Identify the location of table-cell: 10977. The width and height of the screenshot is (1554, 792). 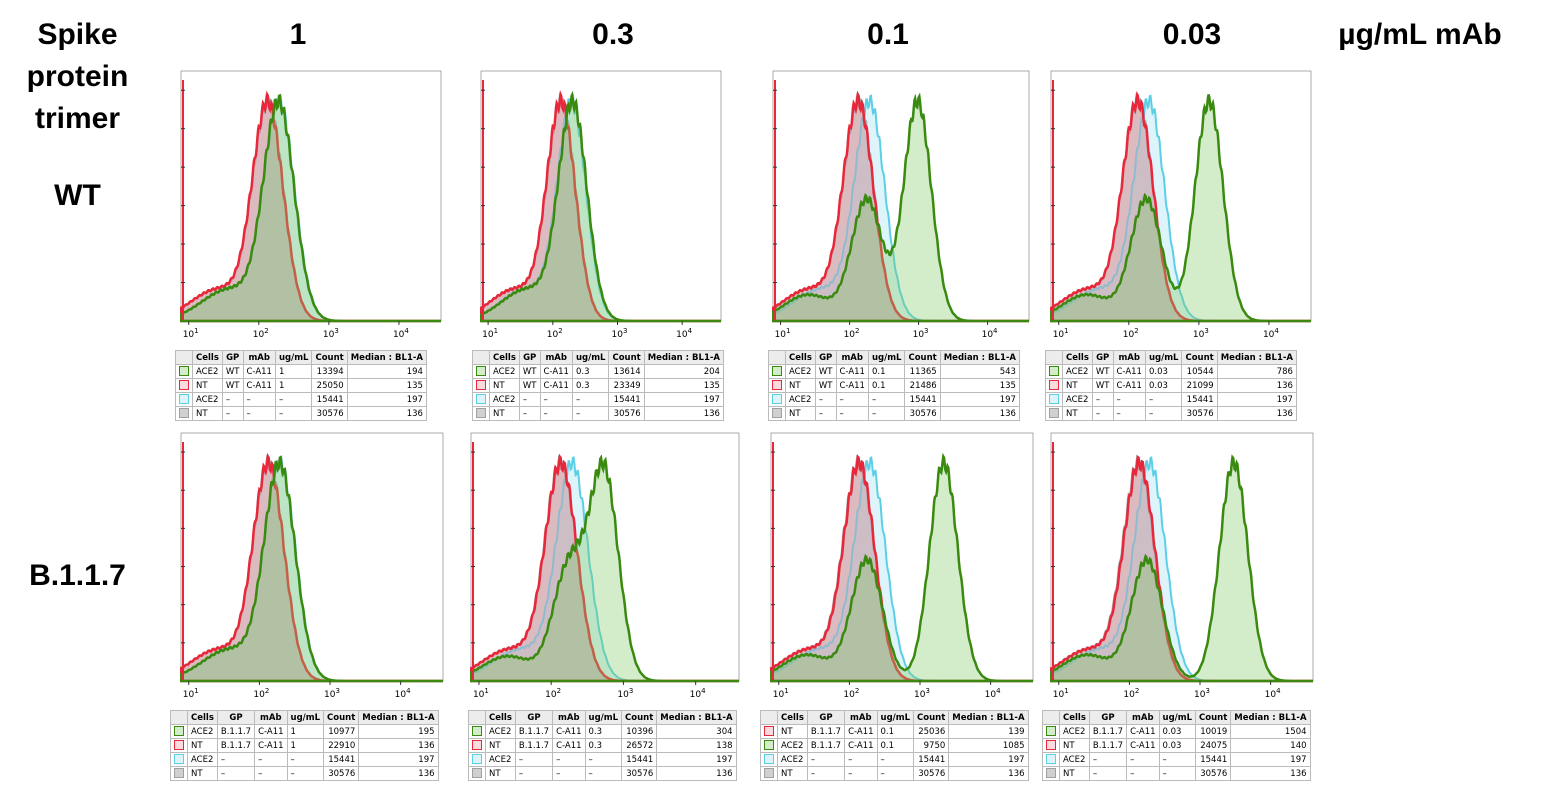
(341, 731).